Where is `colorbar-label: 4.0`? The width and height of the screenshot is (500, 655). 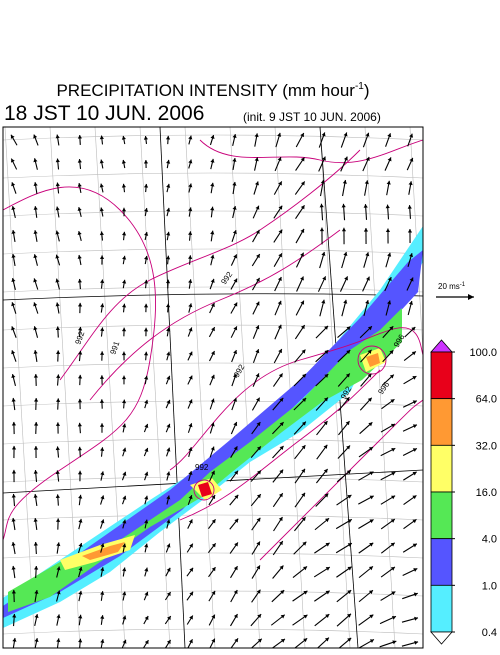
colorbar-label: 4.0 is located at coordinates (489, 540).